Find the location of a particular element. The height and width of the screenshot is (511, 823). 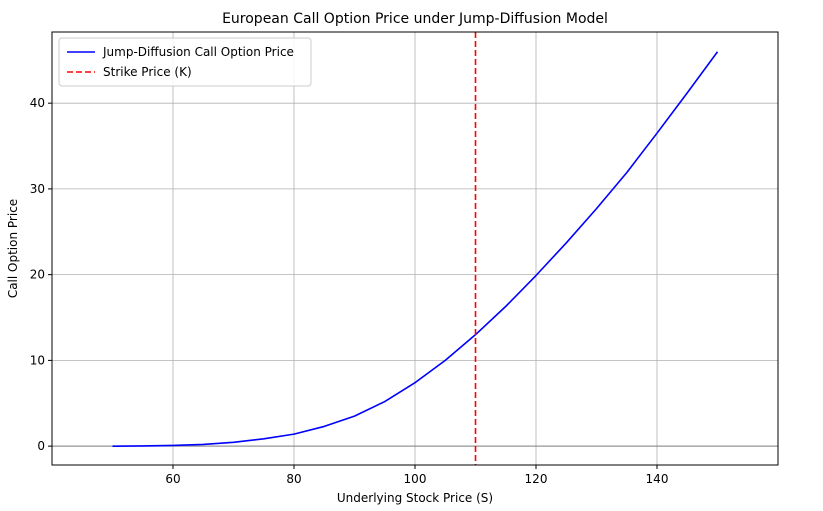

x-tick-label: 140 is located at coordinates (657, 479).